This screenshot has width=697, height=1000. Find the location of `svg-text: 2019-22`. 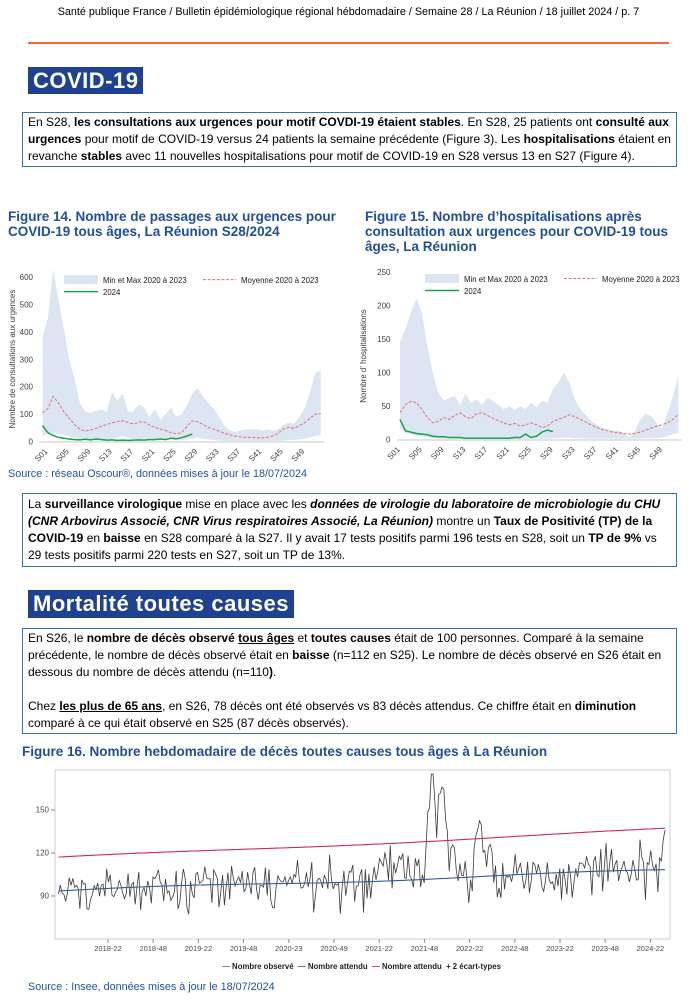

svg-text: 2019-22 is located at coordinates (199, 948).